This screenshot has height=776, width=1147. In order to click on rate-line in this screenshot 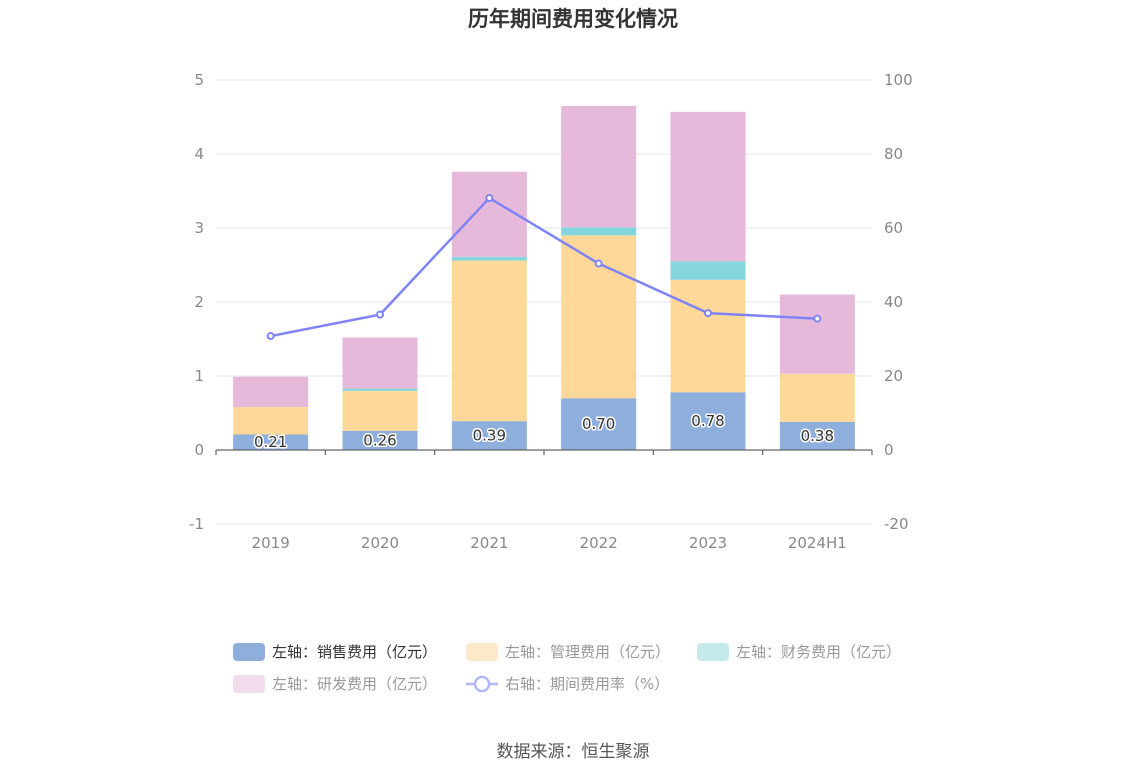, I will do `click(544, 267)`.